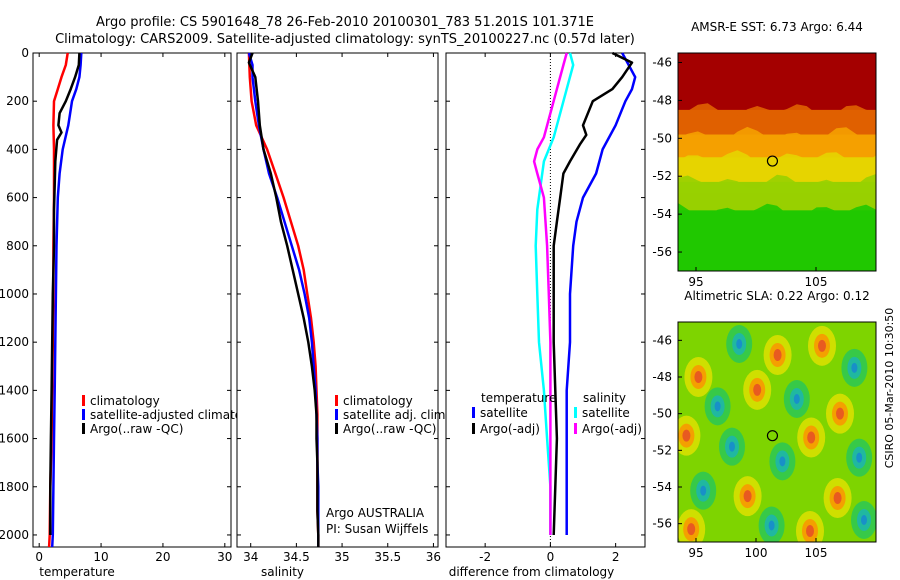 Image resolution: width=900 pixels, height=580 pixels. What do you see at coordinates (162, 557) in the screenshot?
I see `x-tick-label: 20` at bounding box center [162, 557].